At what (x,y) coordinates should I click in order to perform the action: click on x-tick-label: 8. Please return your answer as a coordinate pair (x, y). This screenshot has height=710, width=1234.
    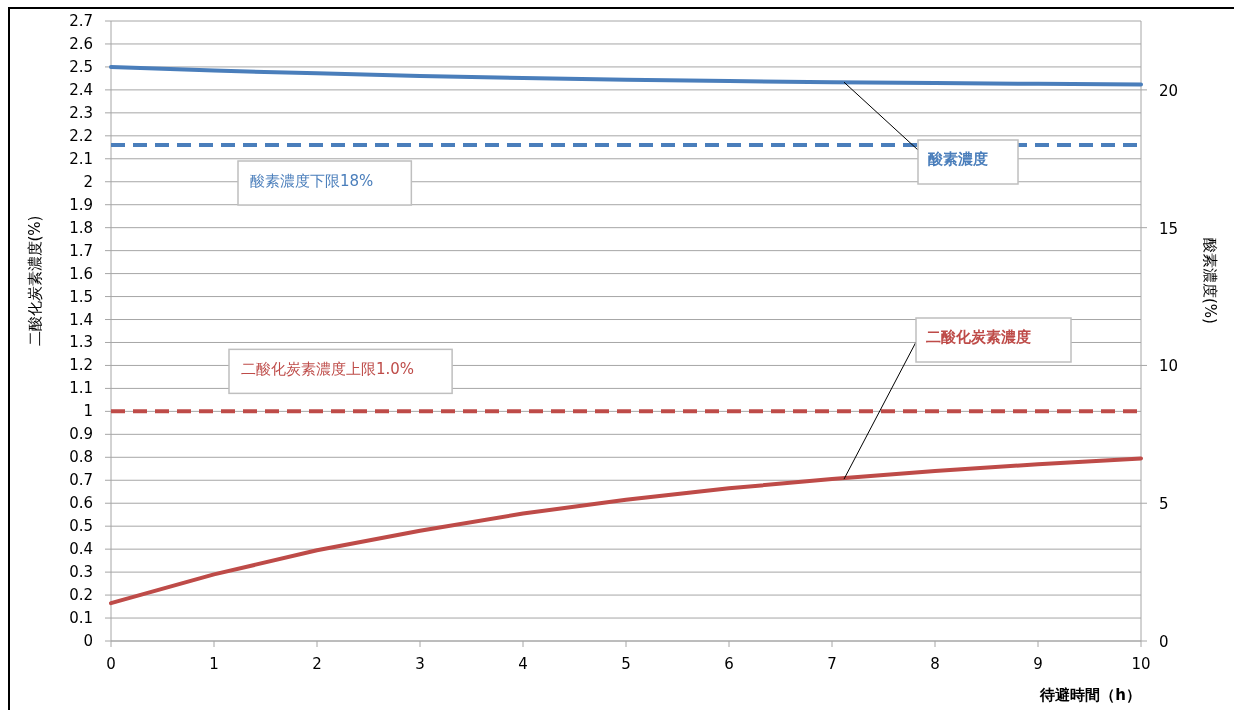
    Looking at the image, I should click on (935, 664).